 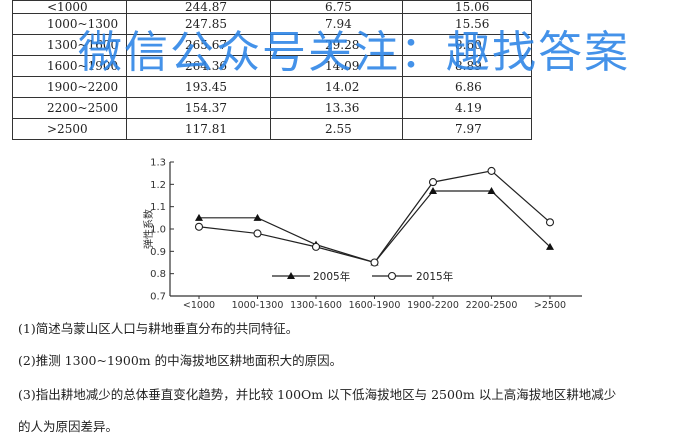 What do you see at coordinates (158, 185) in the screenshot?
I see `y-tick-label: 1.2` at bounding box center [158, 185].